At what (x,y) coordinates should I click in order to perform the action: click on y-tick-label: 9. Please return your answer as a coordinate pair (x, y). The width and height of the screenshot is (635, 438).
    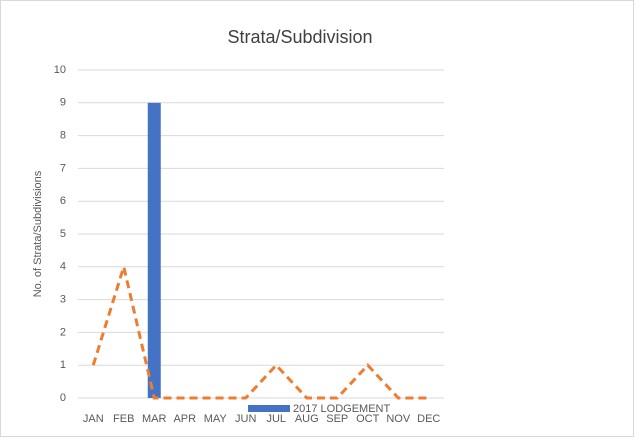
    Looking at the image, I should click on (63, 103).